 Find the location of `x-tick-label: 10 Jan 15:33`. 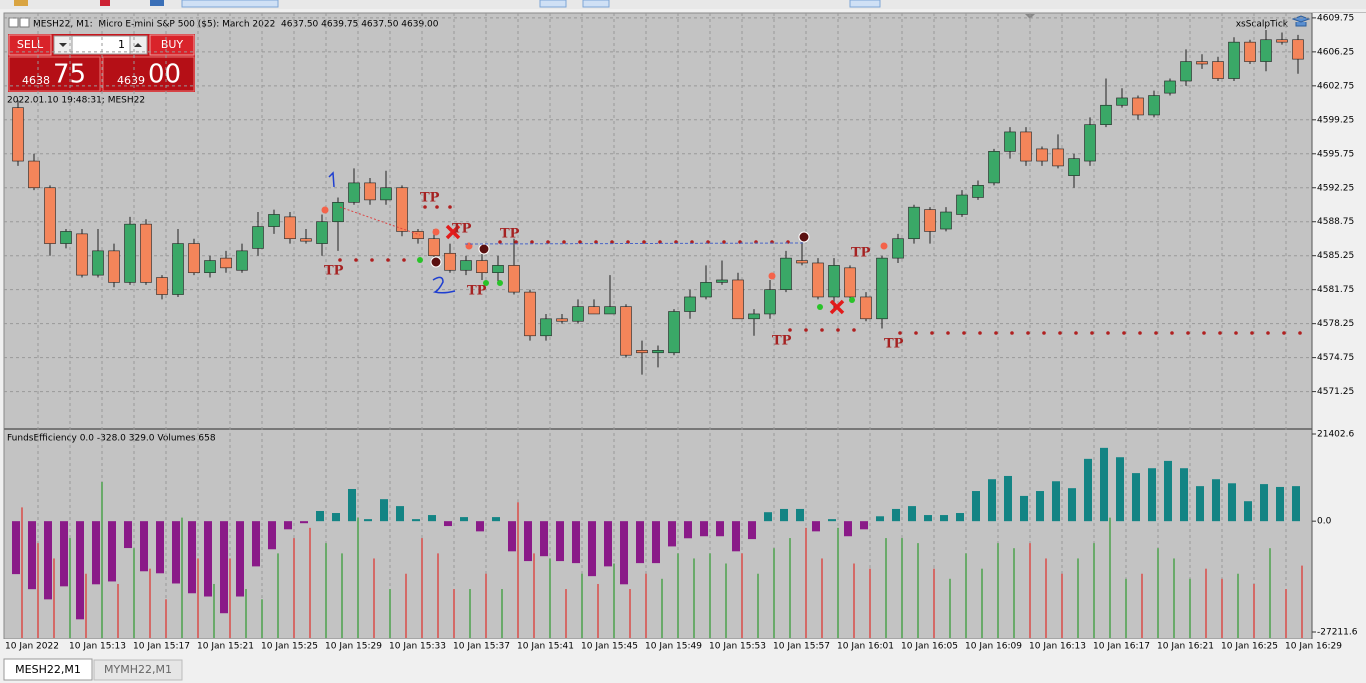

x-tick-label: 10 Jan 15:33 is located at coordinates (417, 647).